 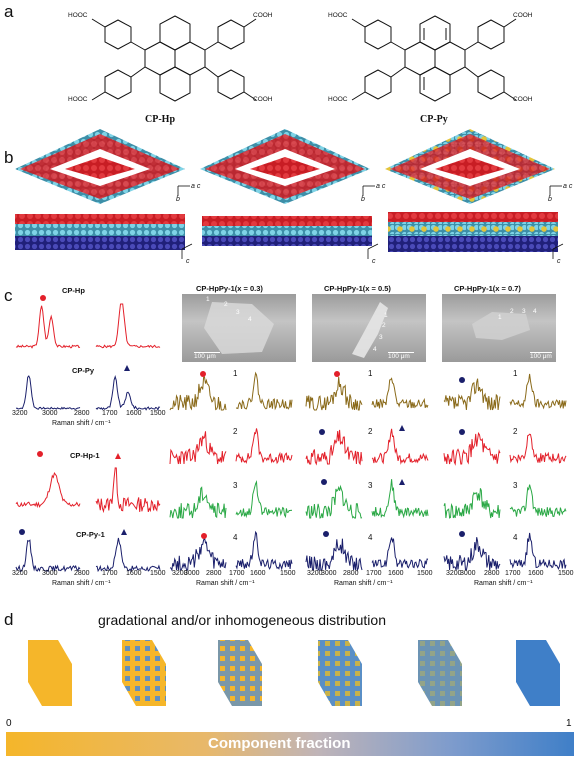 I want to click on column-title-x07: CP-HpPy-1(x = 0.7), so click(x=487, y=288).